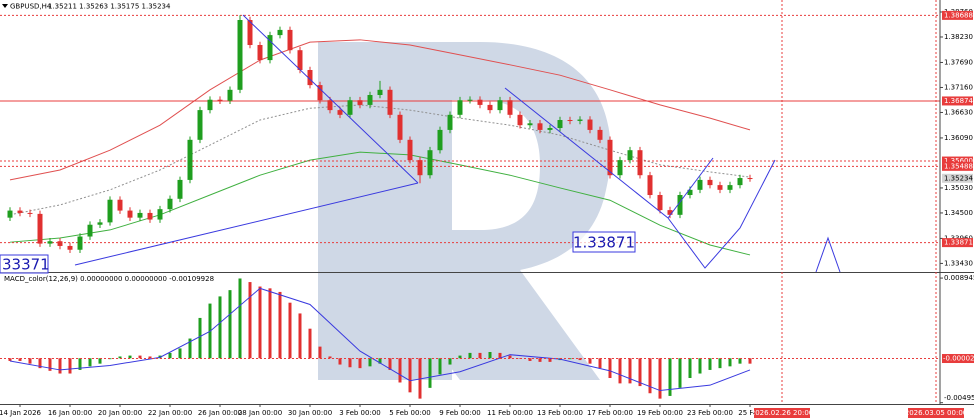 This screenshot has height=420, width=974. What do you see at coordinates (70, 413) in the screenshot?
I see `x-tick-label: 16 Jan 00:00` at bounding box center [70, 413].